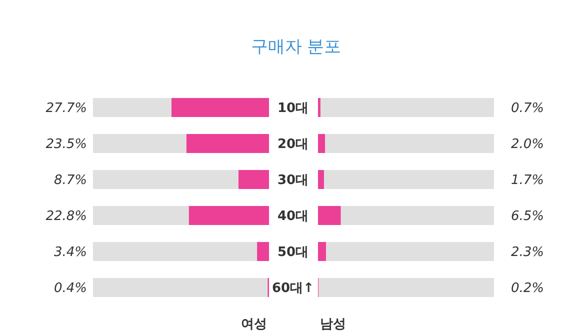 The image size is (566, 336). What do you see at coordinates (527, 108) in the screenshot?
I see `data-label: 0.7%` at bounding box center [527, 108].